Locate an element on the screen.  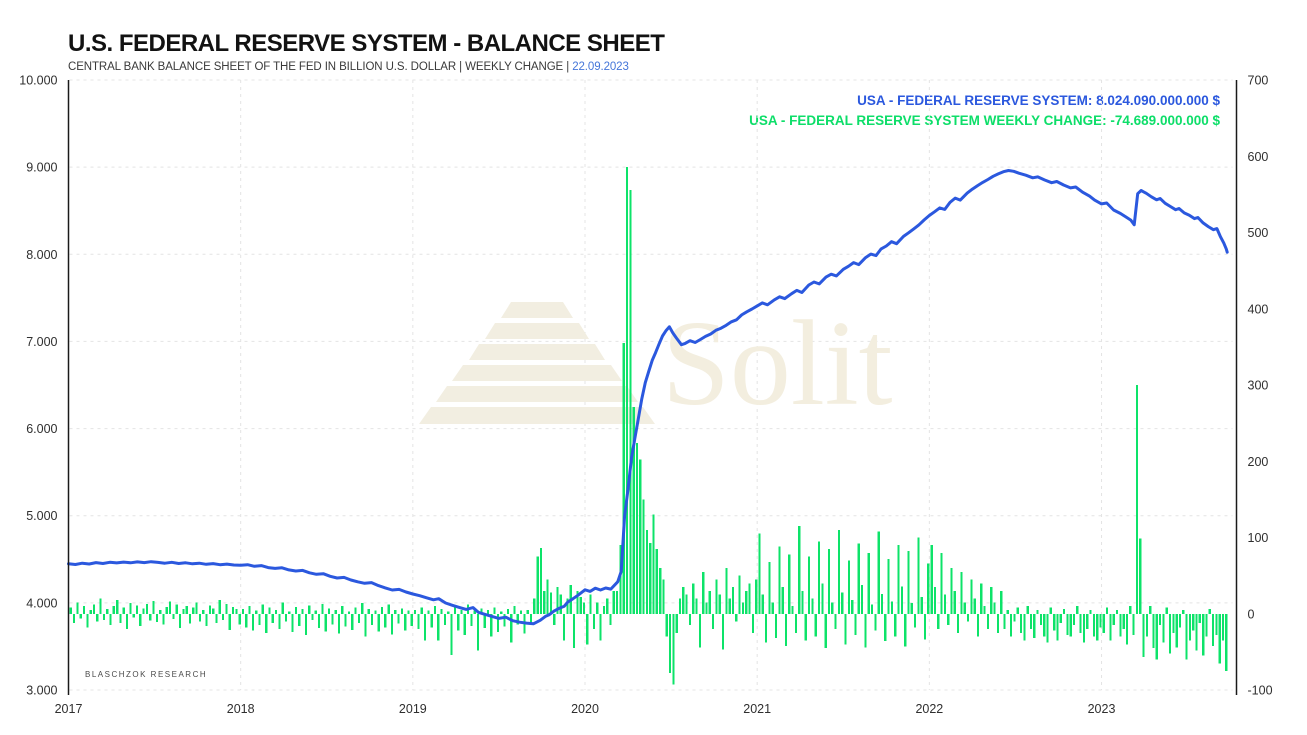
x-axis-year-label: 2018 is located at coordinates (241, 709).